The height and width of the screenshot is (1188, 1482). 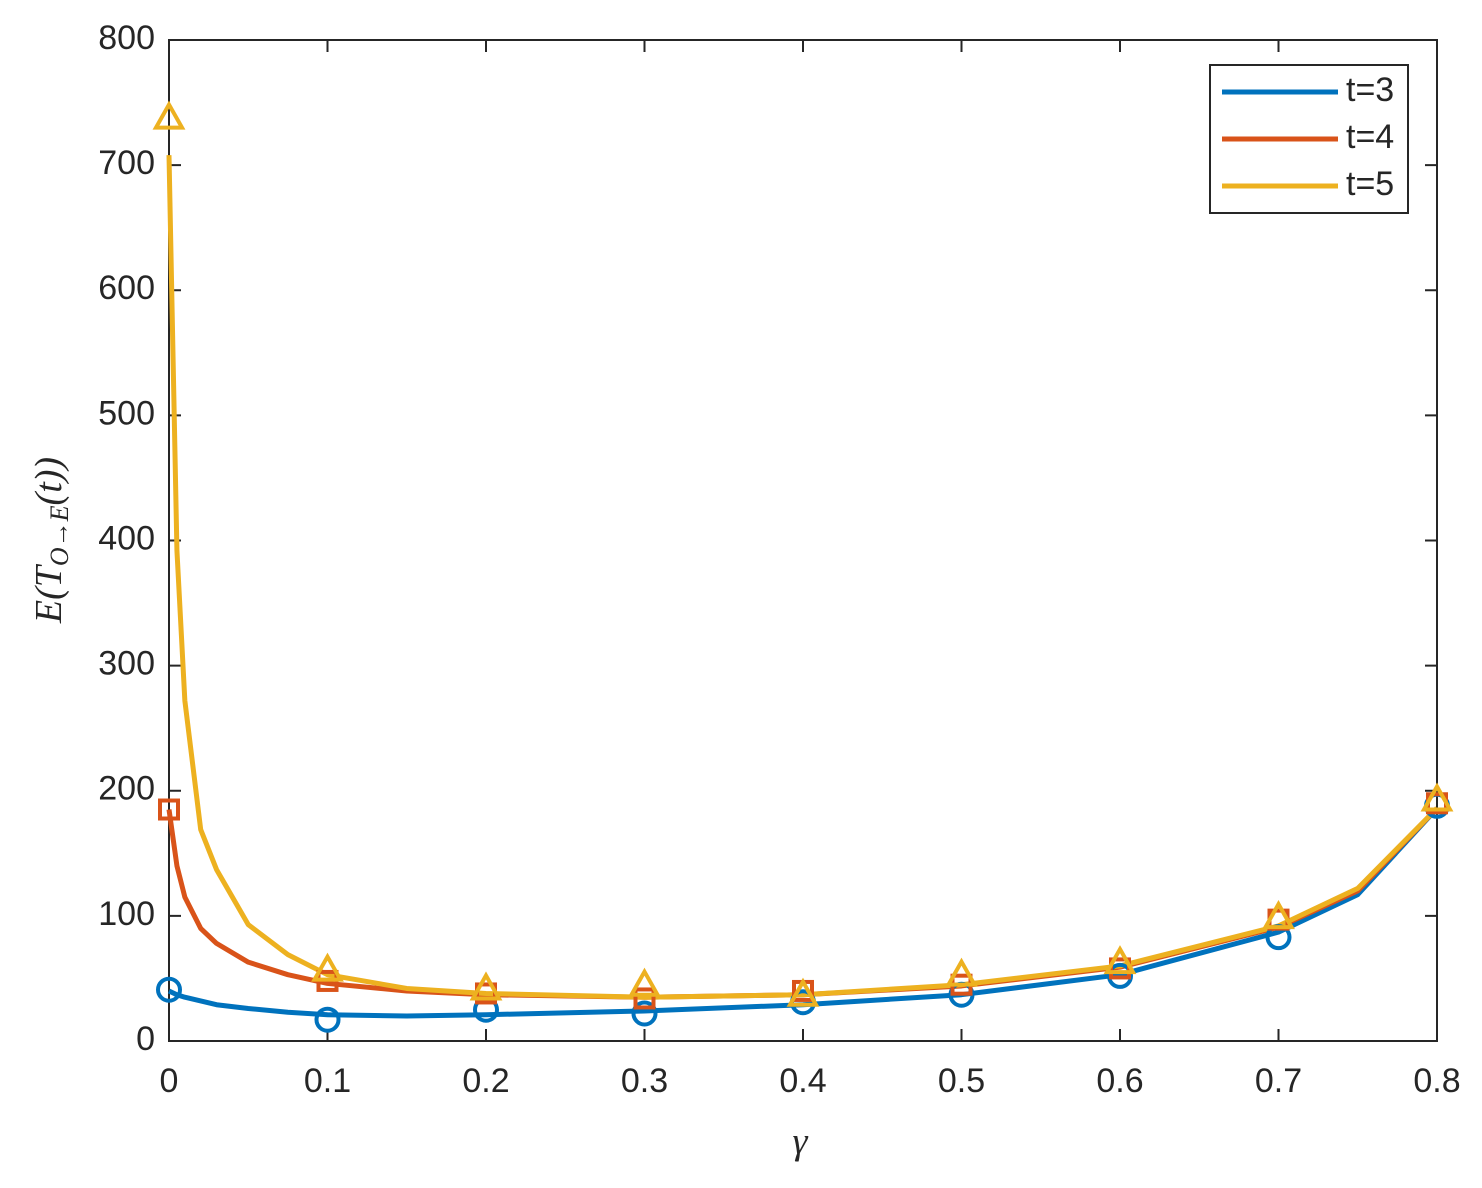 I want to click on x-tick-label: 0.4, so click(x=802, y=1081).